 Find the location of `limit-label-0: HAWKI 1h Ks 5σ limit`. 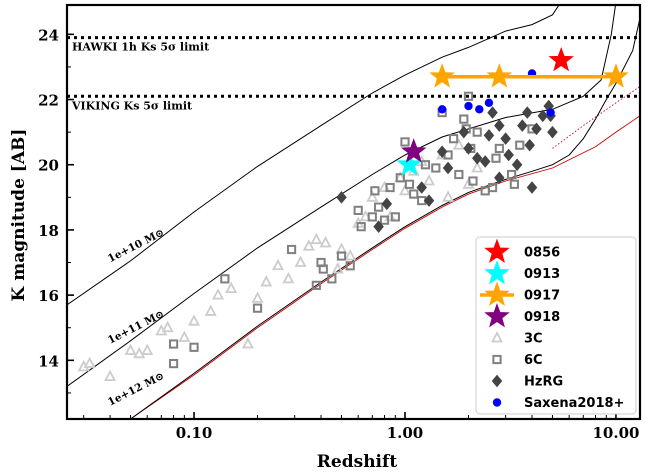

limit-label-0: HAWKI 1h Ks 5σ limit is located at coordinates (141, 47).